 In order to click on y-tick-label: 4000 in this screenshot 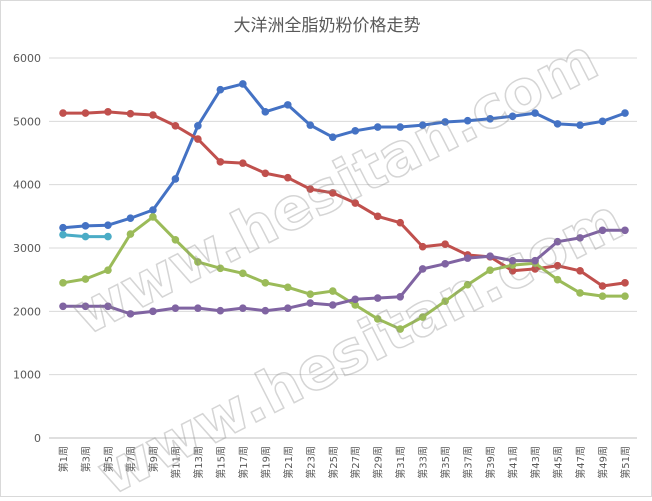, I will do `click(27, 185)`.